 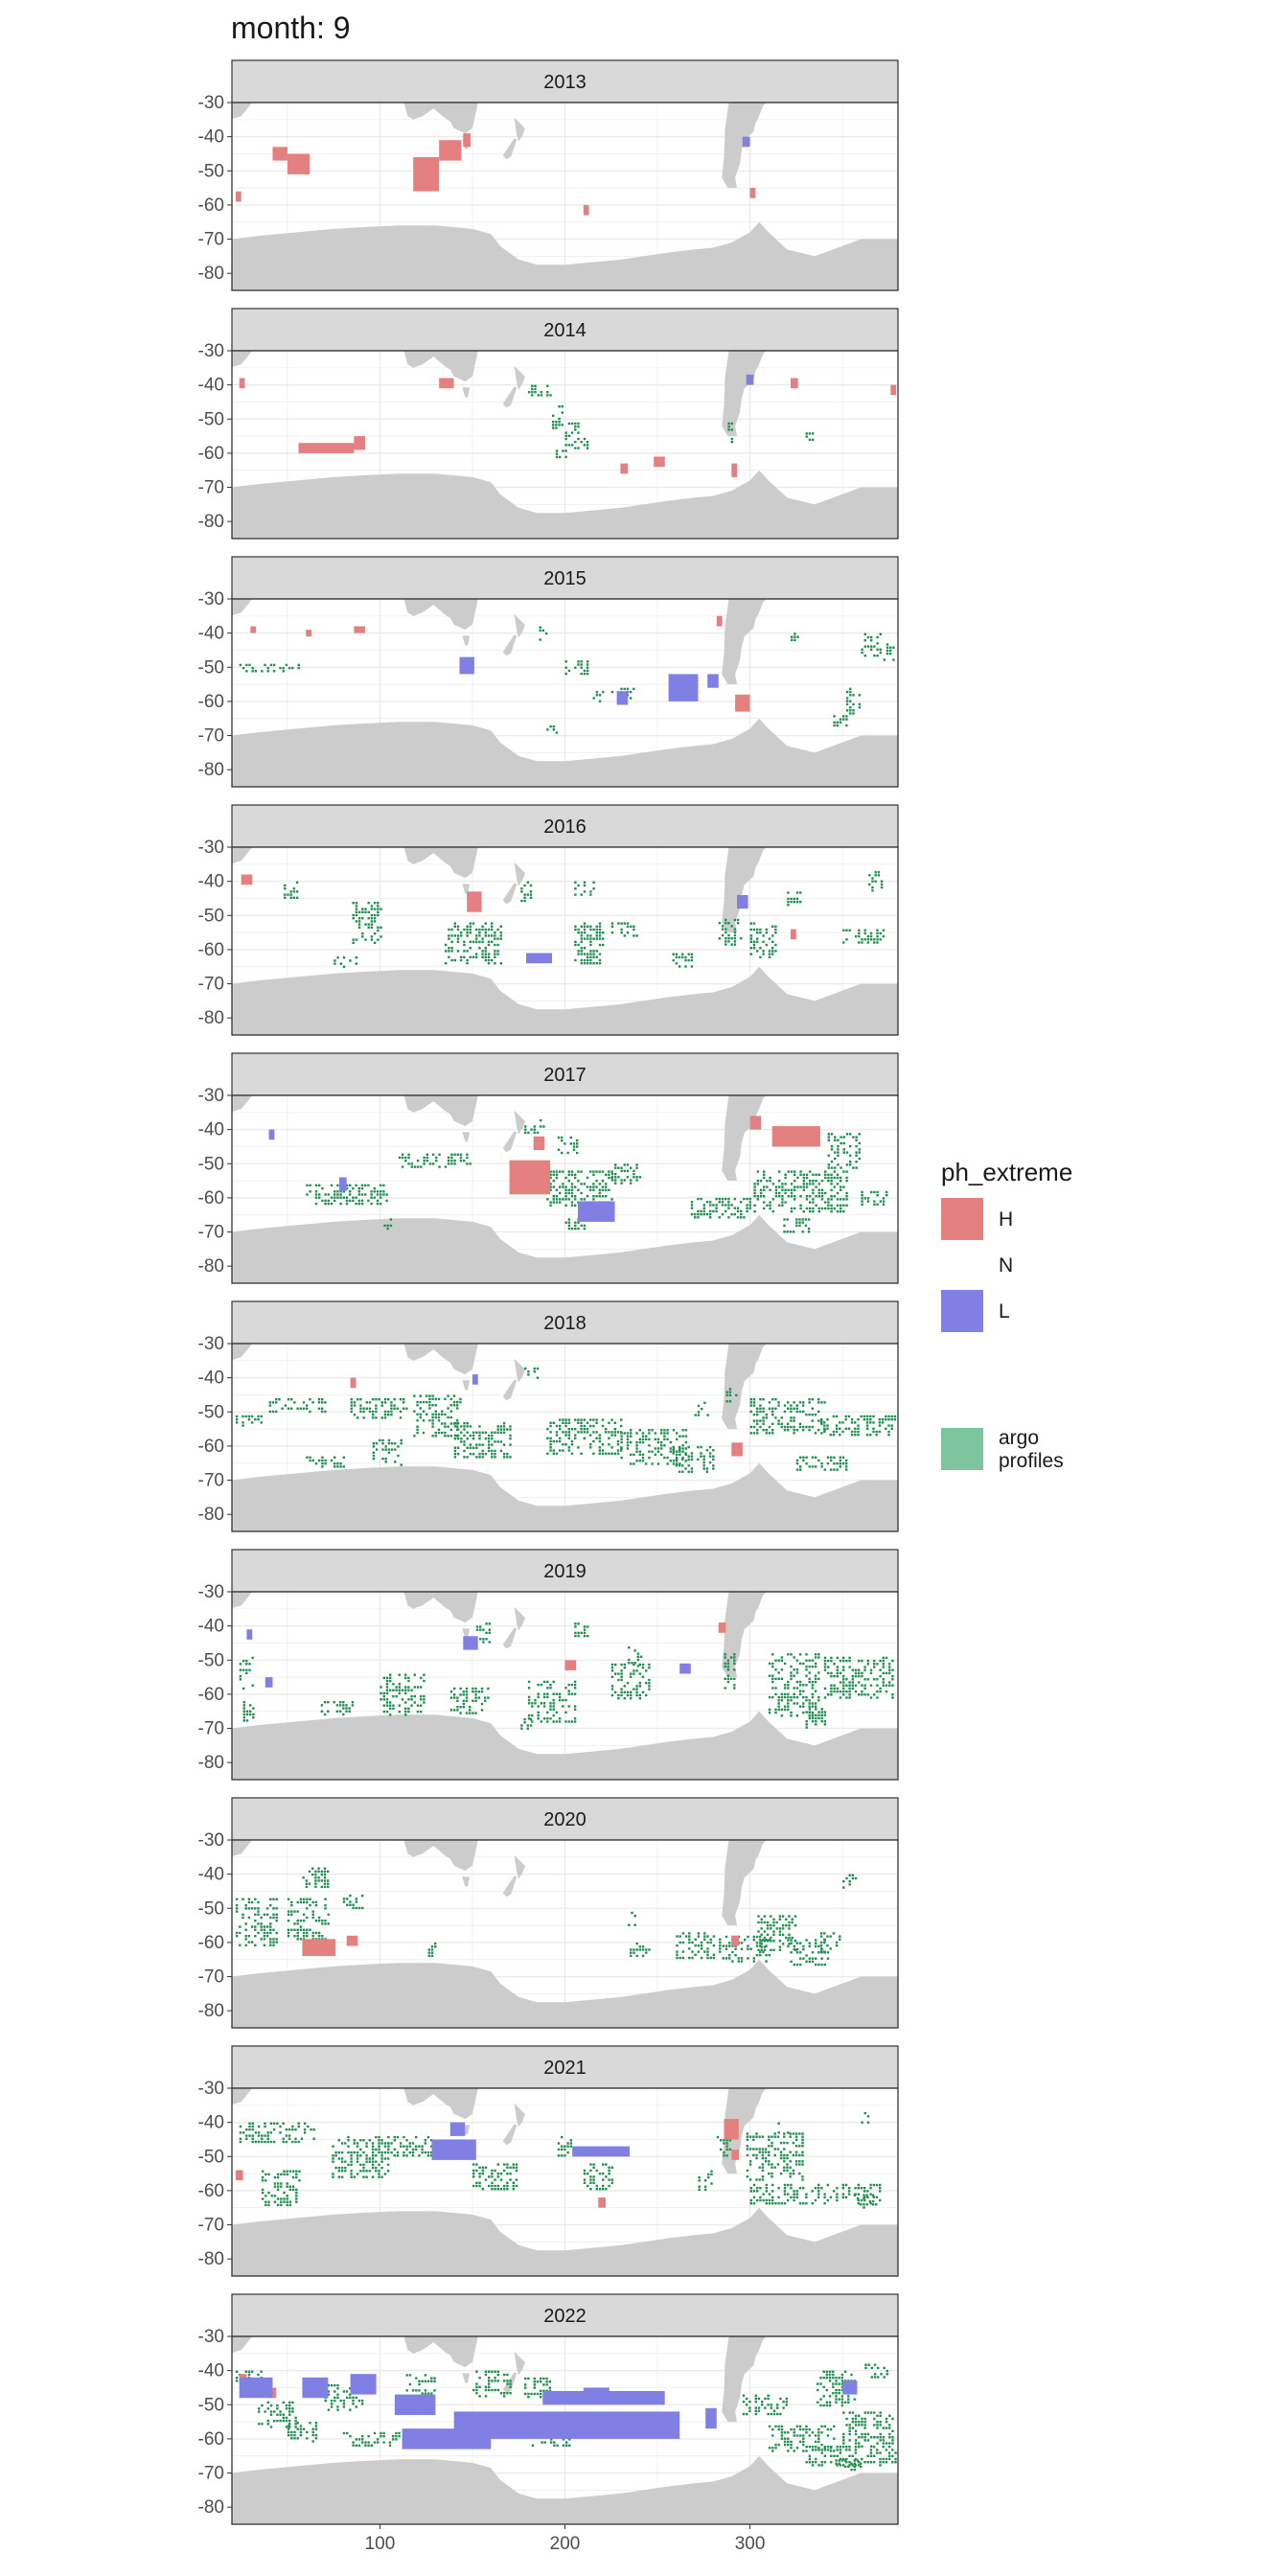 What do you see at coordinates (440, 118) in the screenshot?
I see `land-australia` at bounding box center [440, 118].